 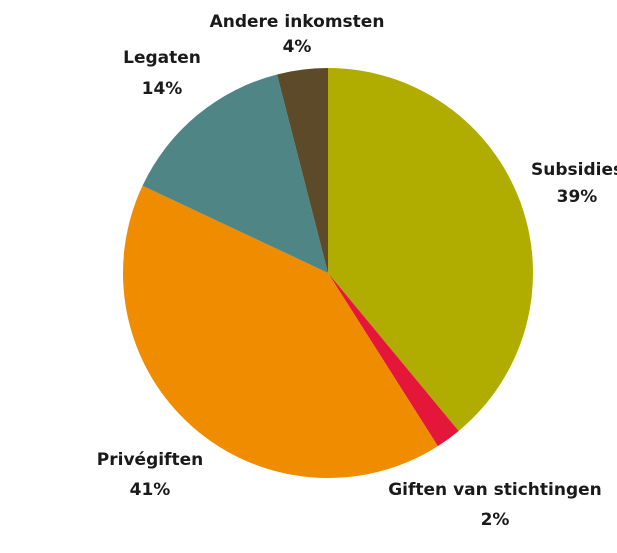 What do you see at coordinates (574, 170) in the screenshot?
I see `slice-label: Subsidies` at bounding box center [574, 170].